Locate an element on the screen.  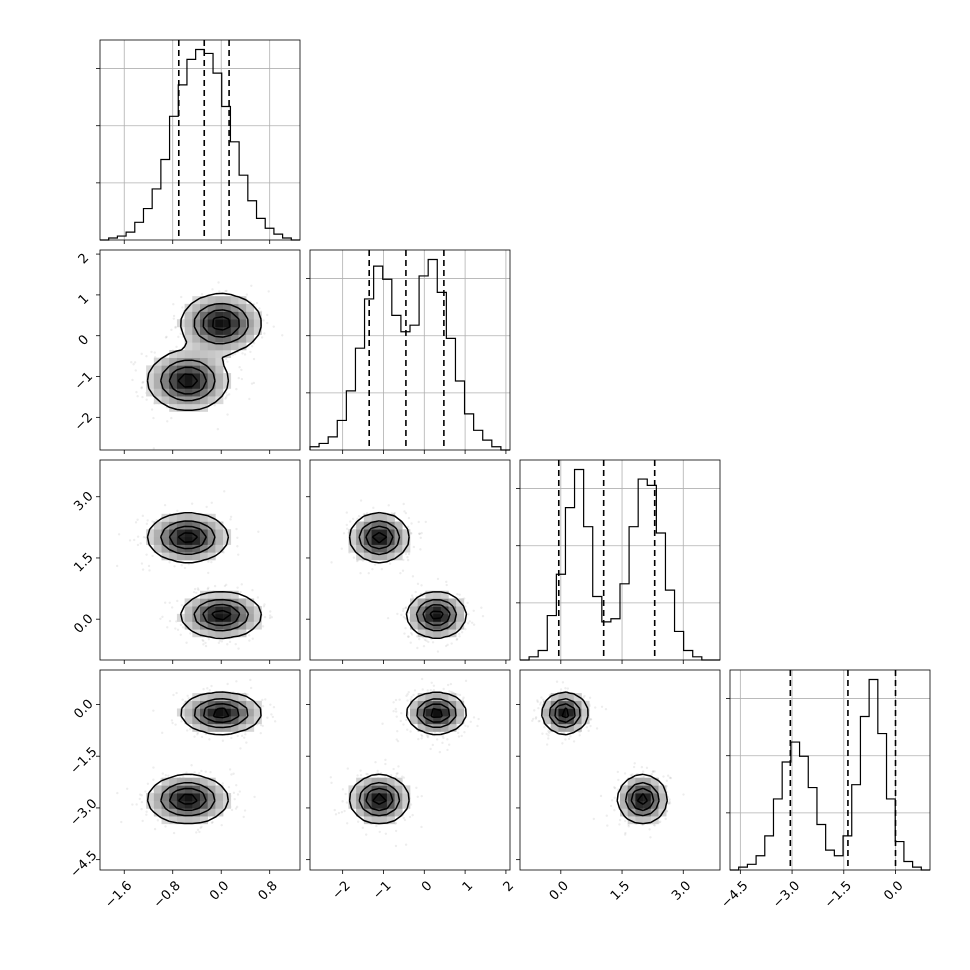
x-tick-label: 0 is located at coordinates (427, 886).